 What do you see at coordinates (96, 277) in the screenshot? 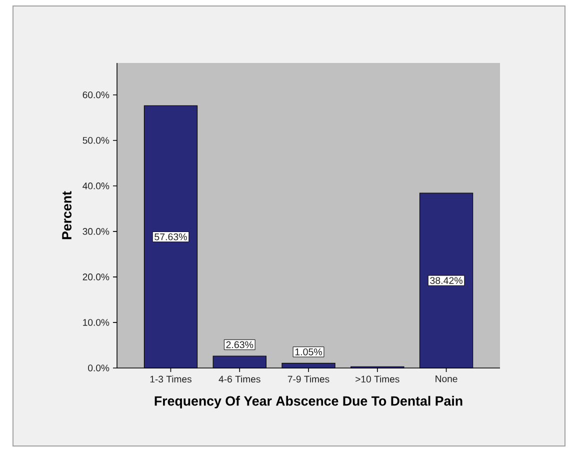
I see `y-tick-label: 20.0%` at bounding box center [96, 277].